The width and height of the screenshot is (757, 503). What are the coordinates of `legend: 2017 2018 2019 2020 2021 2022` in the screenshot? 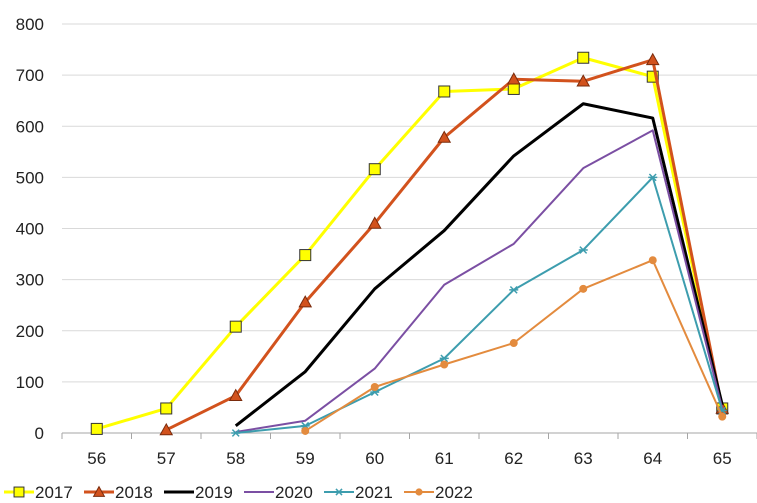 It's located at (238, 492).